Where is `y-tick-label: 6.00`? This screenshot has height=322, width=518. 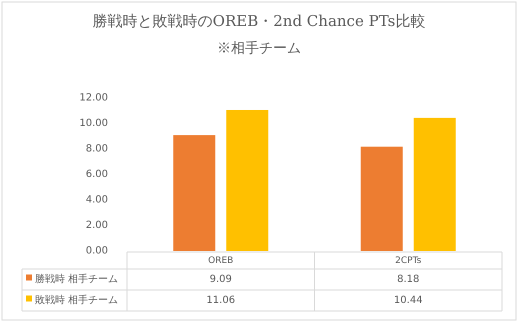
y-tick-label: 6.00 is located at coordinates (97, 174).